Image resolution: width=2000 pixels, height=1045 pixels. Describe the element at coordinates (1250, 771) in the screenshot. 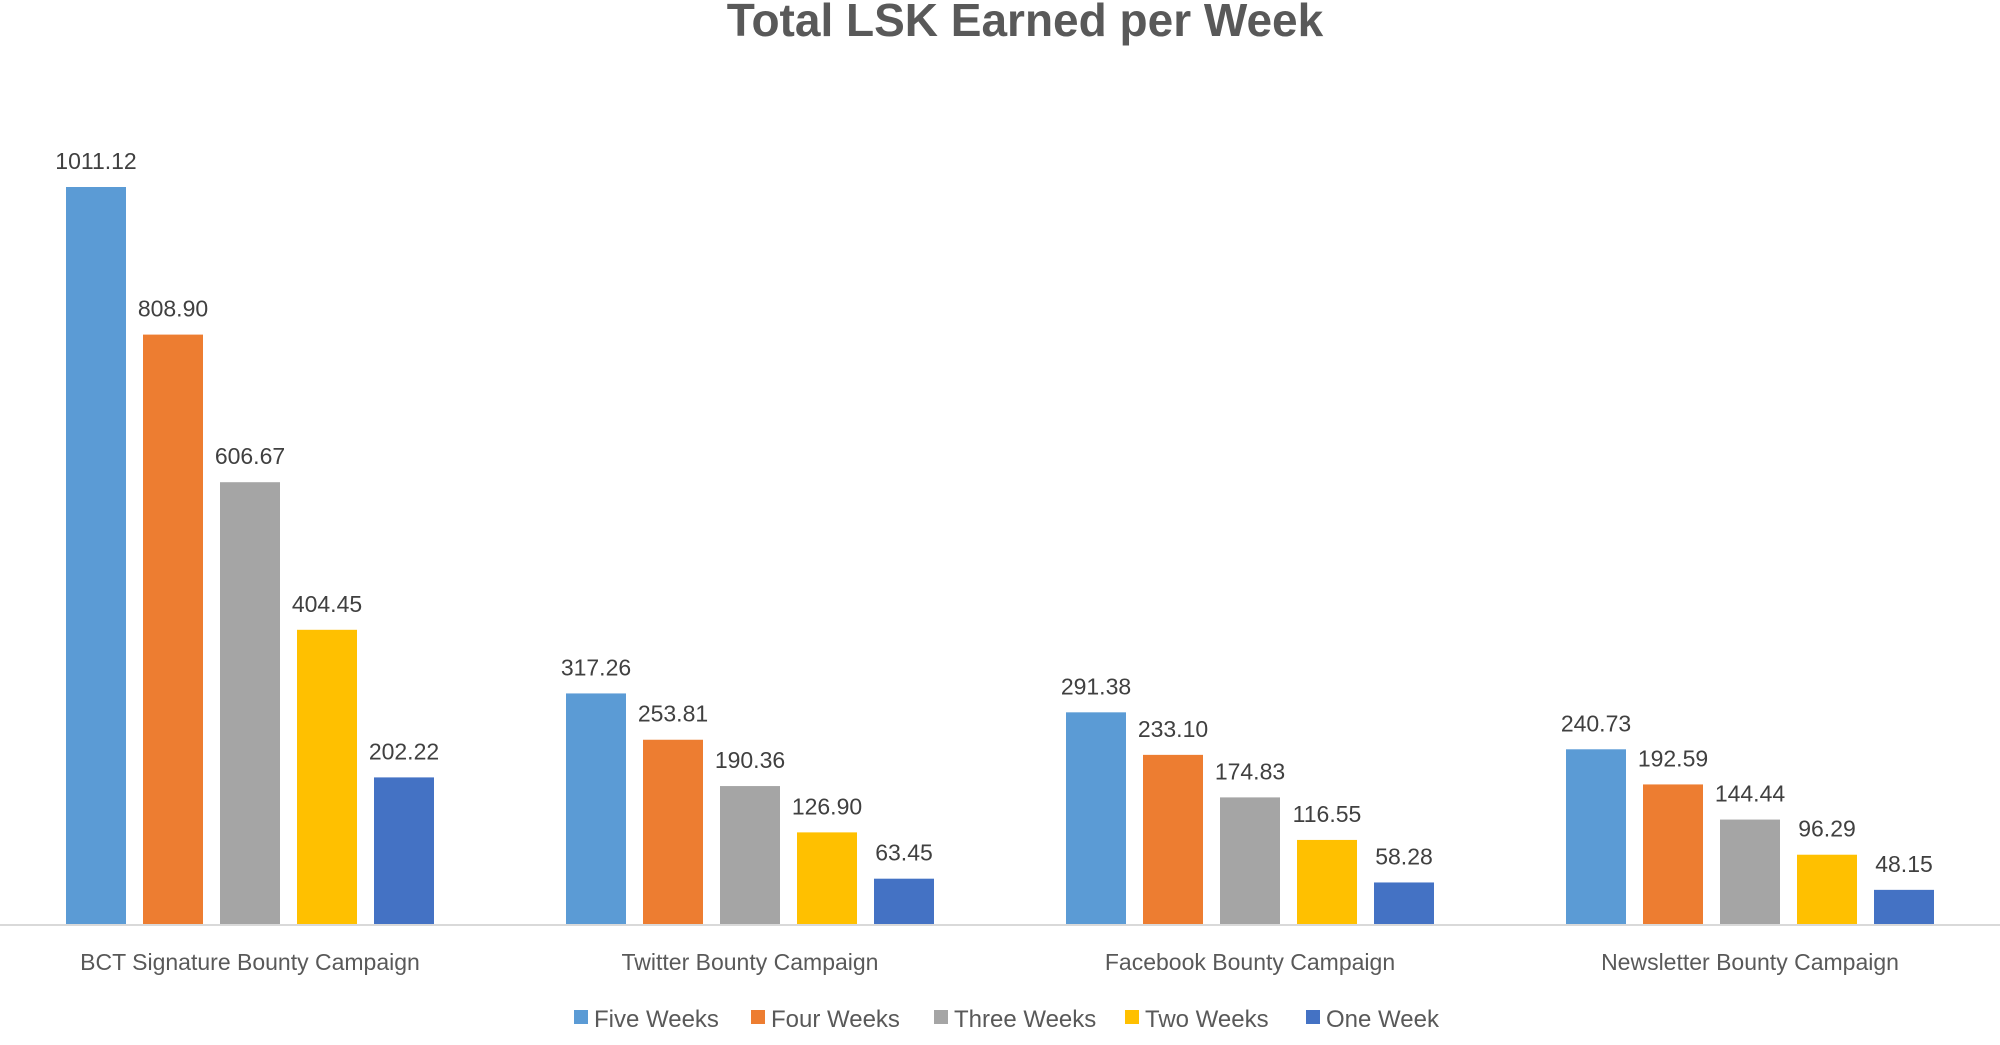

I see `data-label: 174.83` at that location.